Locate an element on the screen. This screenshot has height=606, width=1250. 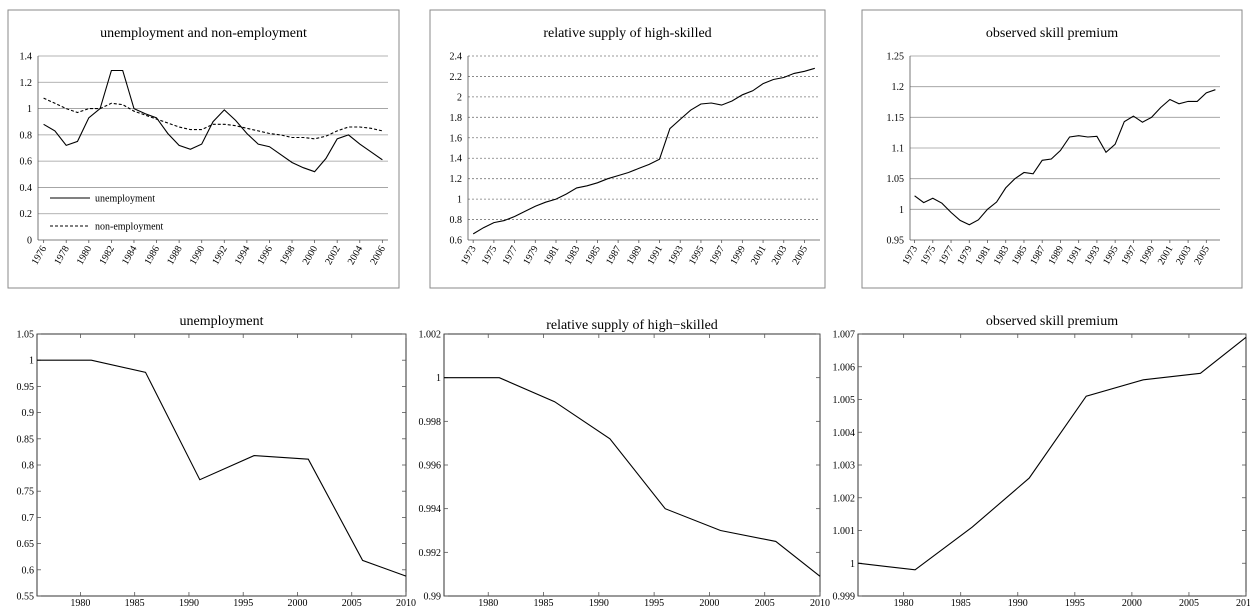
y-tick-label: 2 is located at coordinates (459, 97).